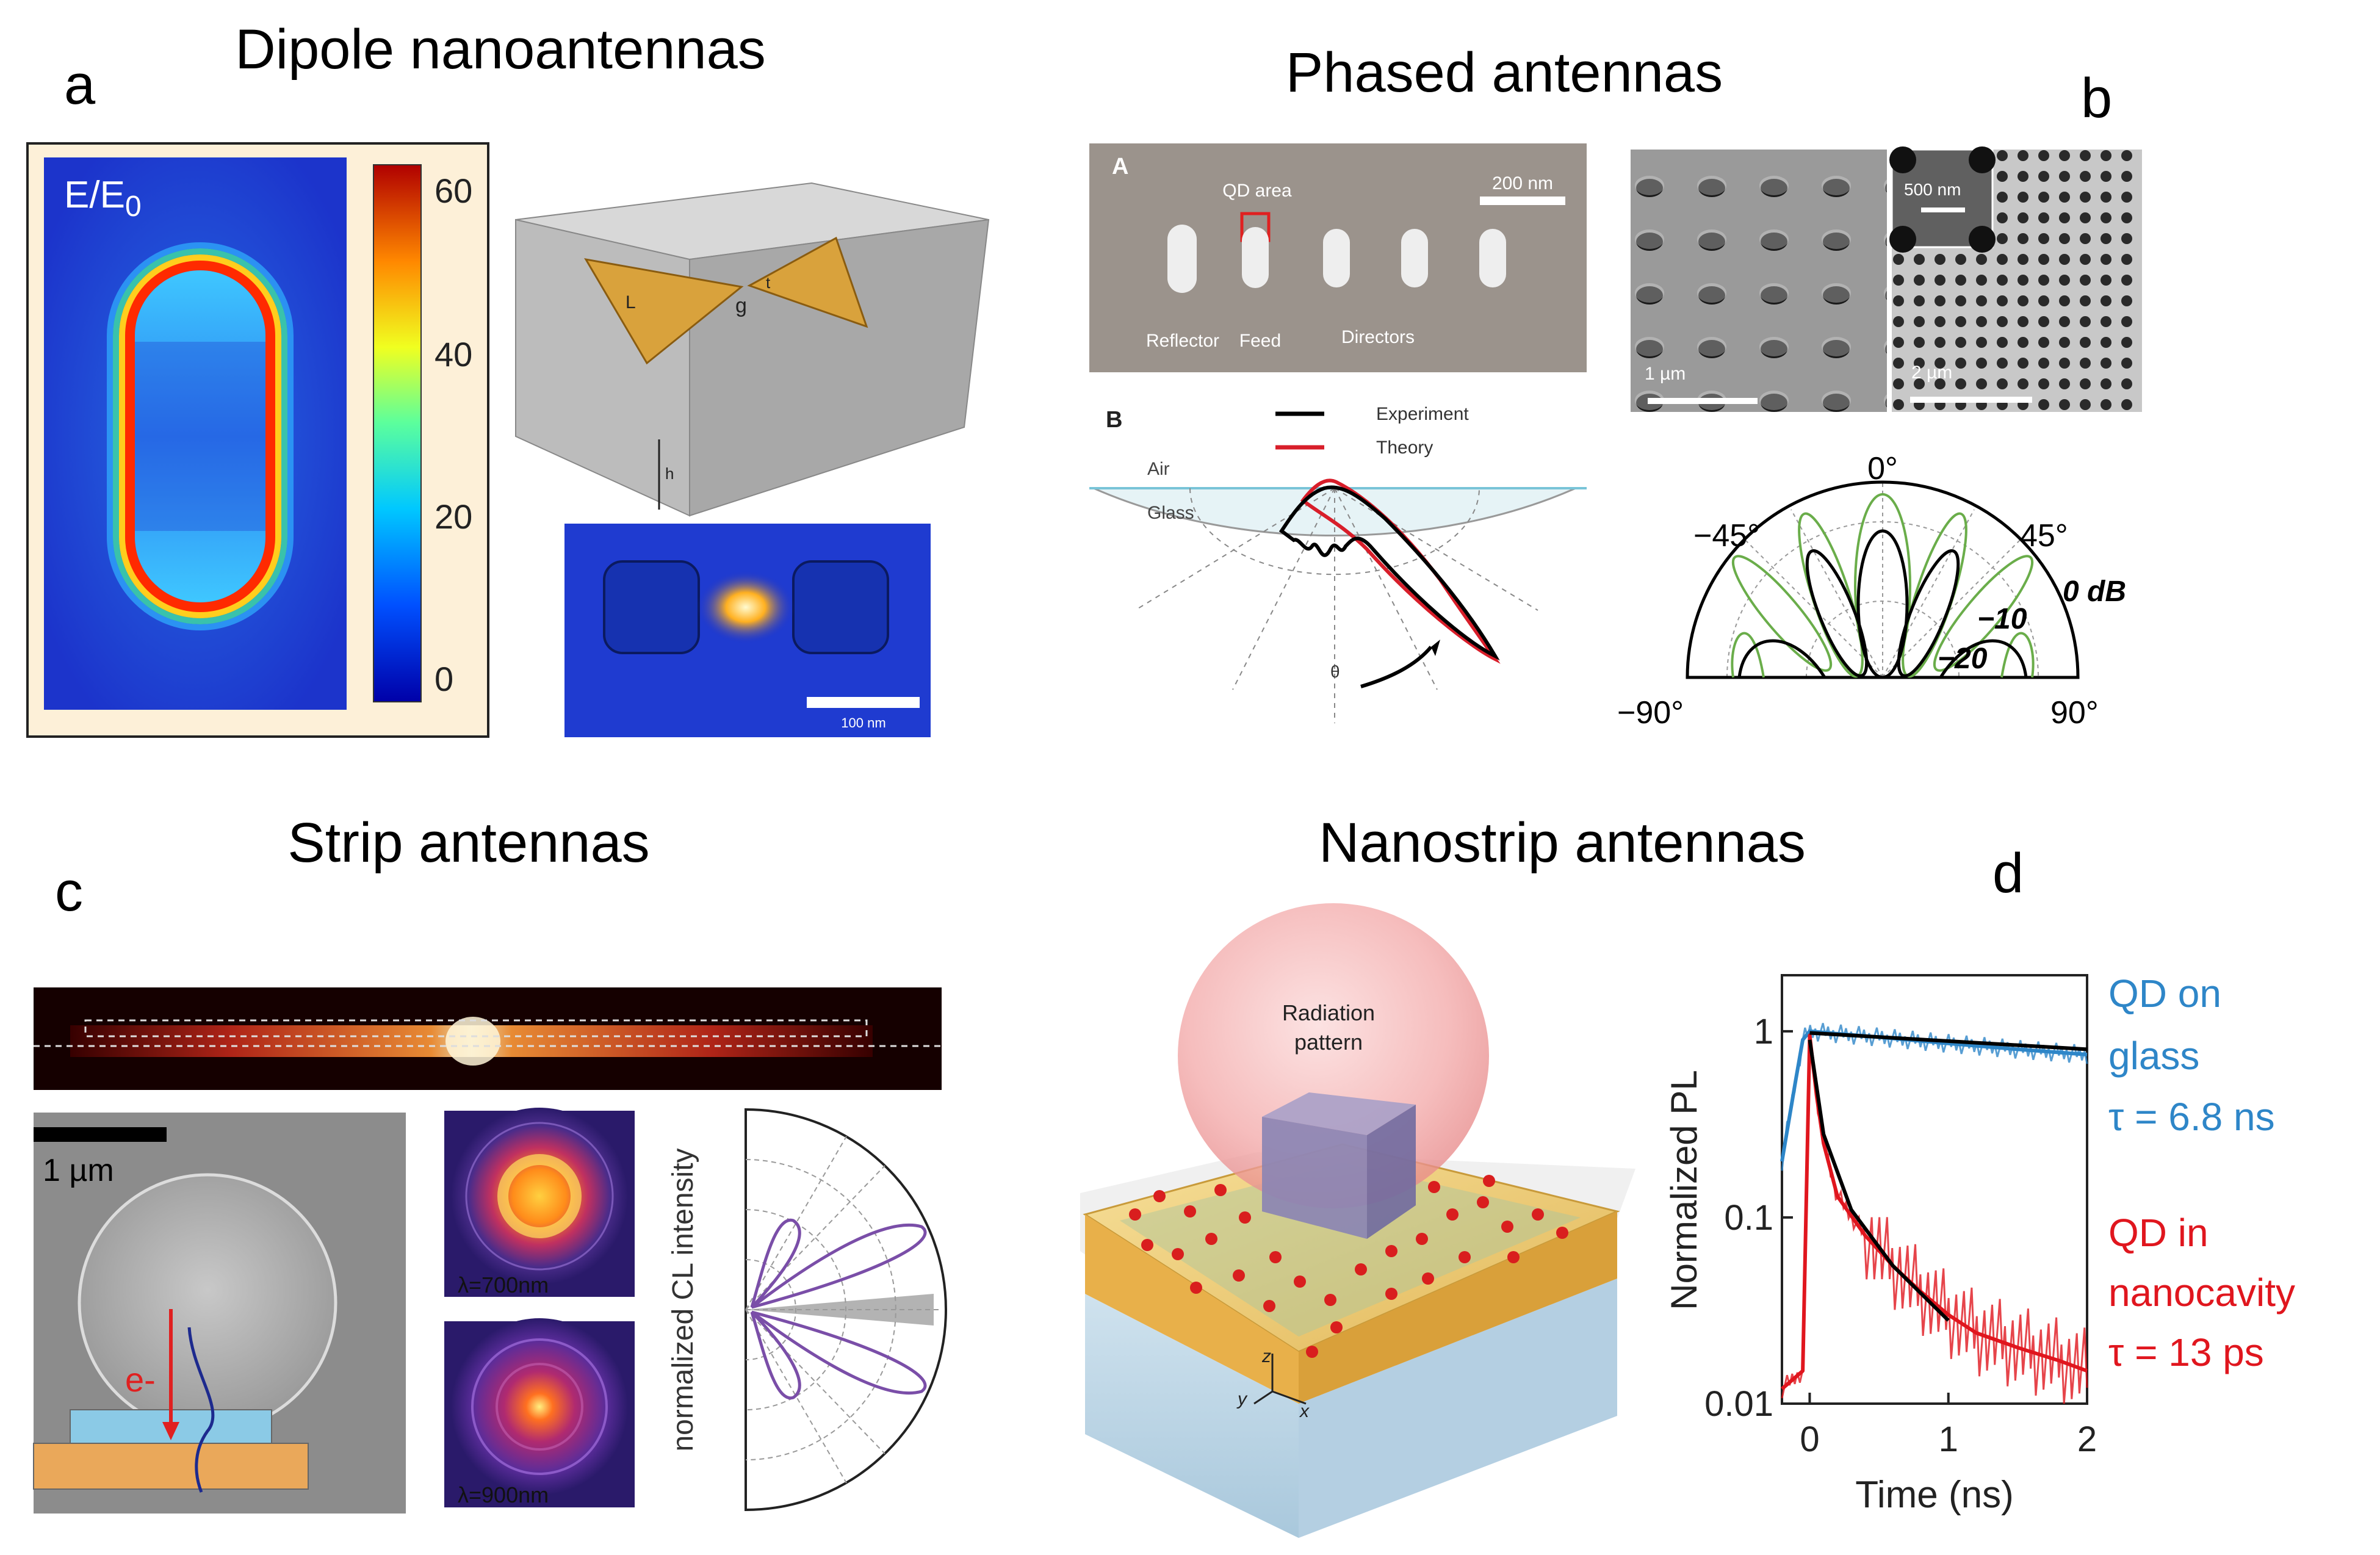  What do you see at coordinates (1266, 1356) in the screenshot?
I see `svg-text: z` at bounding box center [1266, 1356].